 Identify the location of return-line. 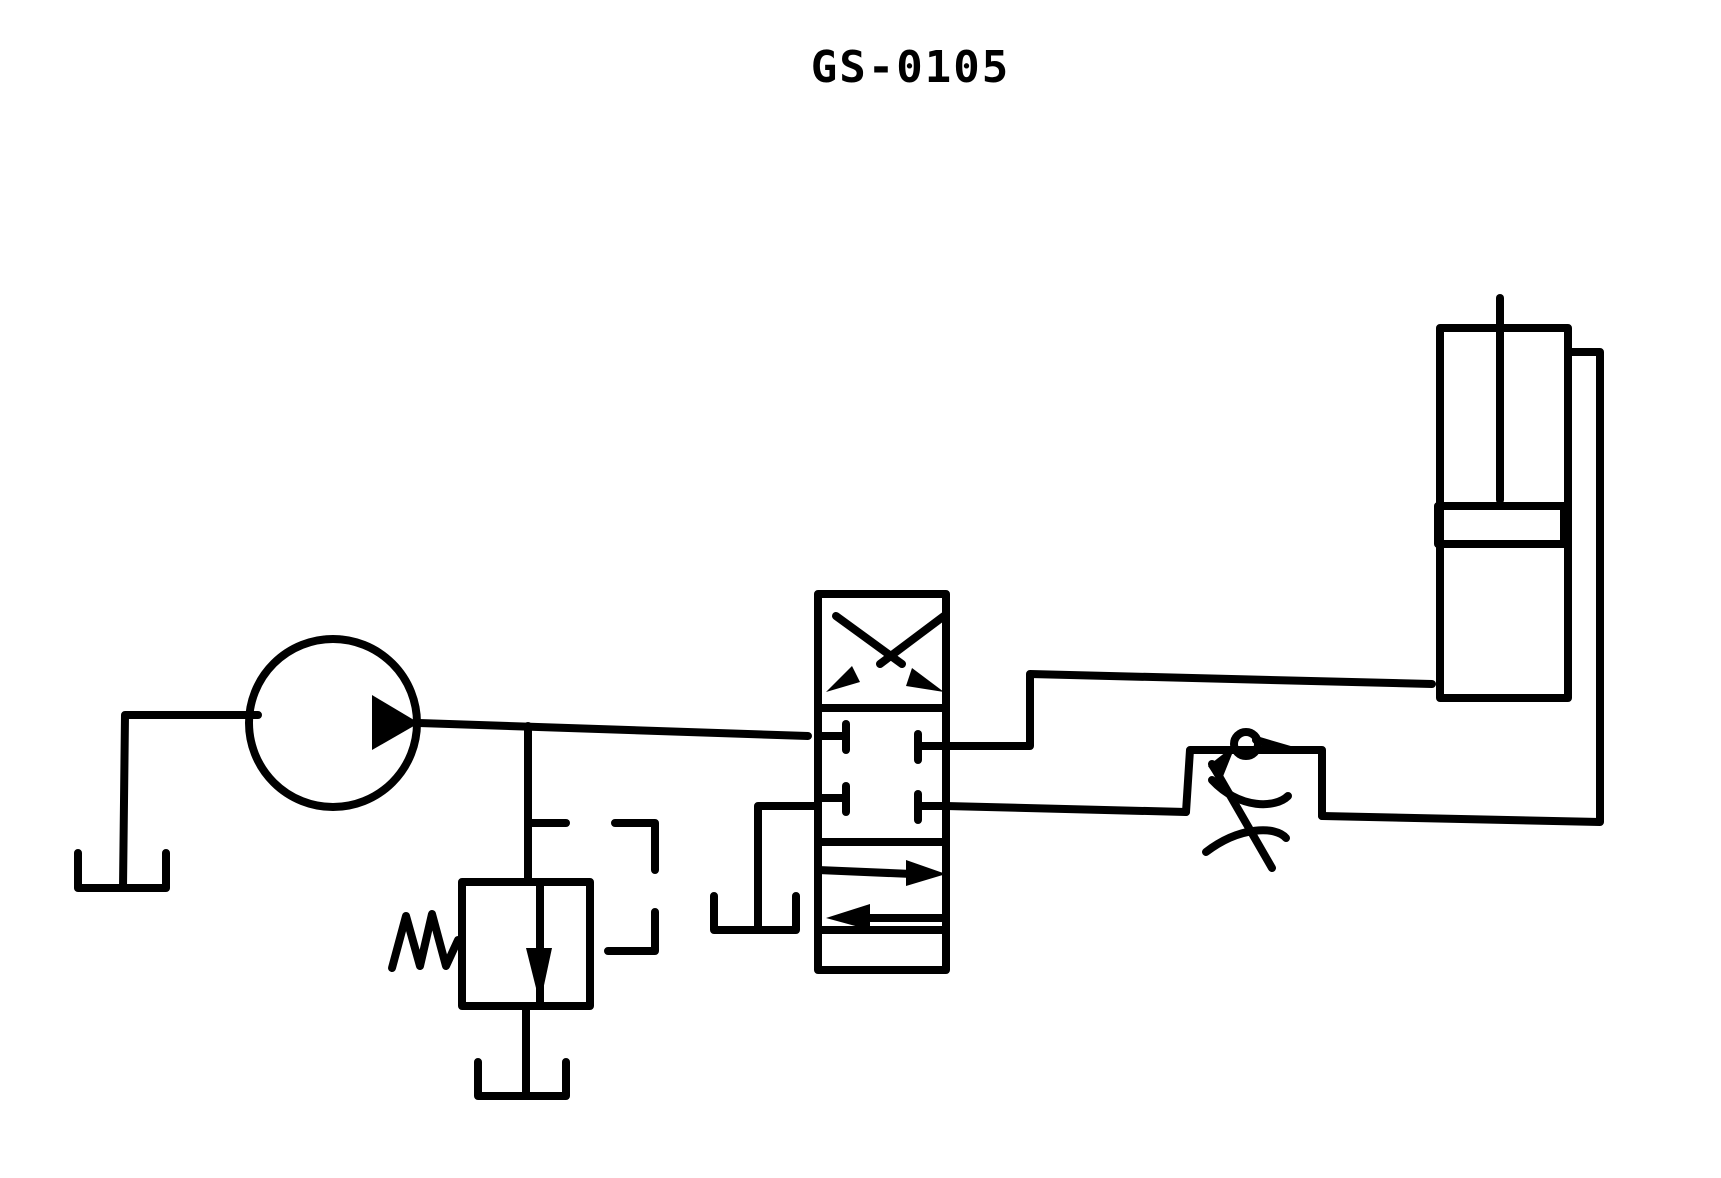
(788, 868).